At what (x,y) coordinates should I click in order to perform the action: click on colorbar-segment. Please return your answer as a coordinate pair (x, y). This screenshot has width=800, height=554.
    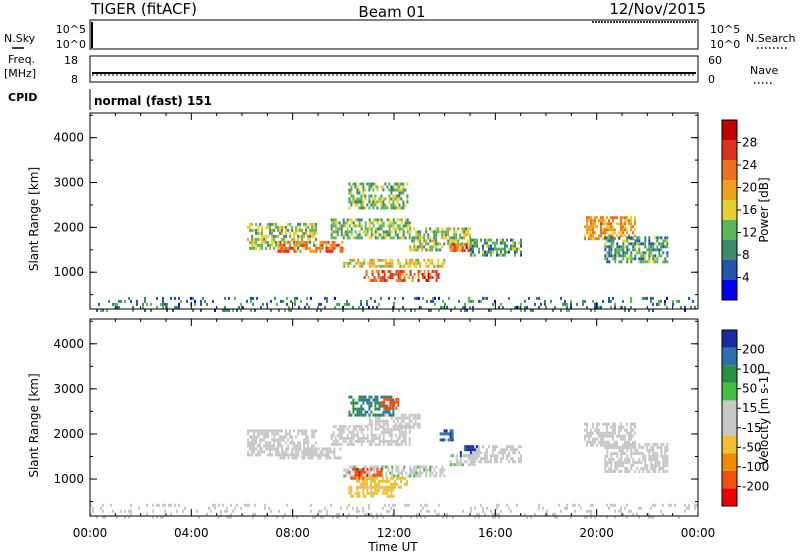
    Looking at the image, I should click on (729, 462).